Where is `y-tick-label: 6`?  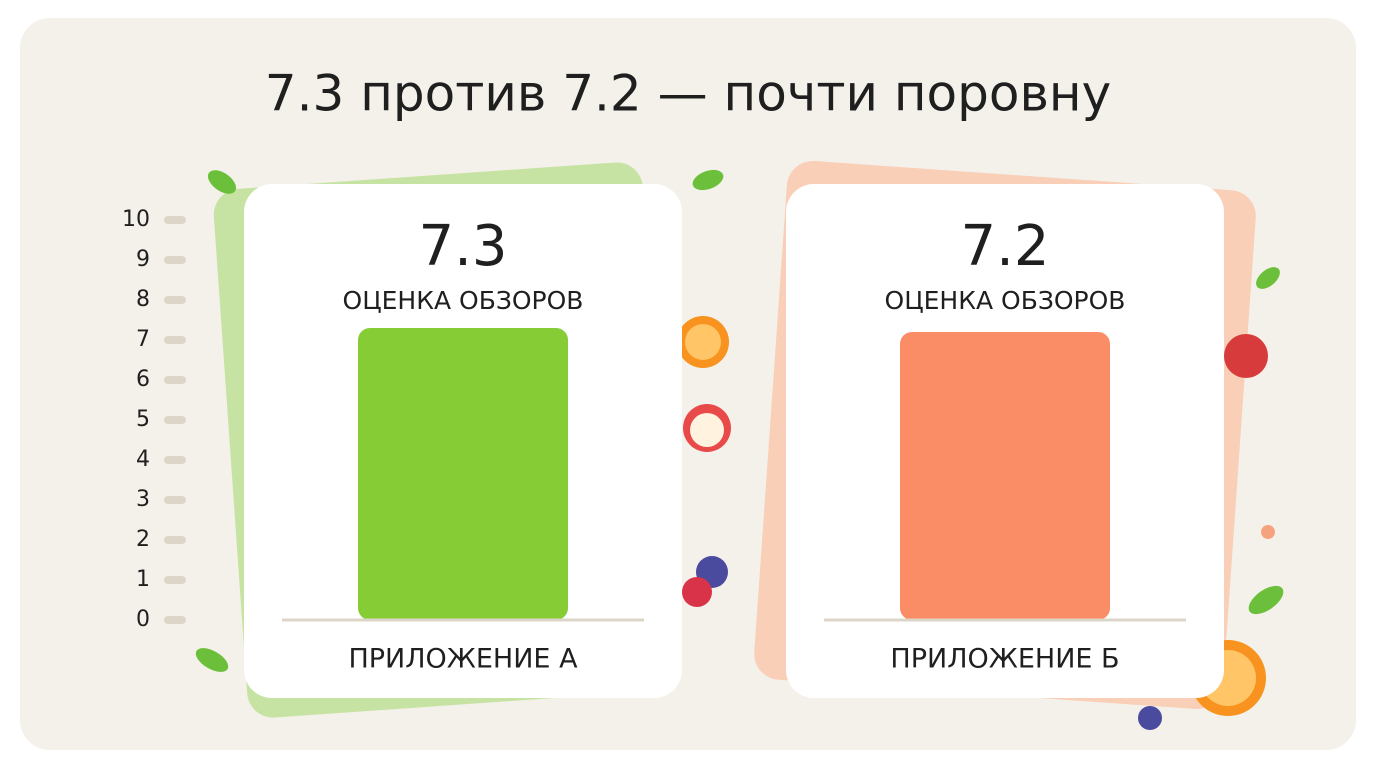
y-tick-label: 6 is located at coordinates (143, 379).